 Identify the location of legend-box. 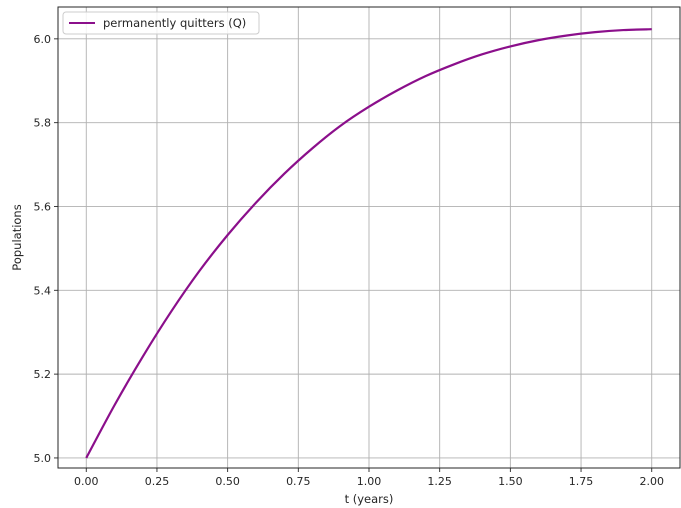
(161, 23).